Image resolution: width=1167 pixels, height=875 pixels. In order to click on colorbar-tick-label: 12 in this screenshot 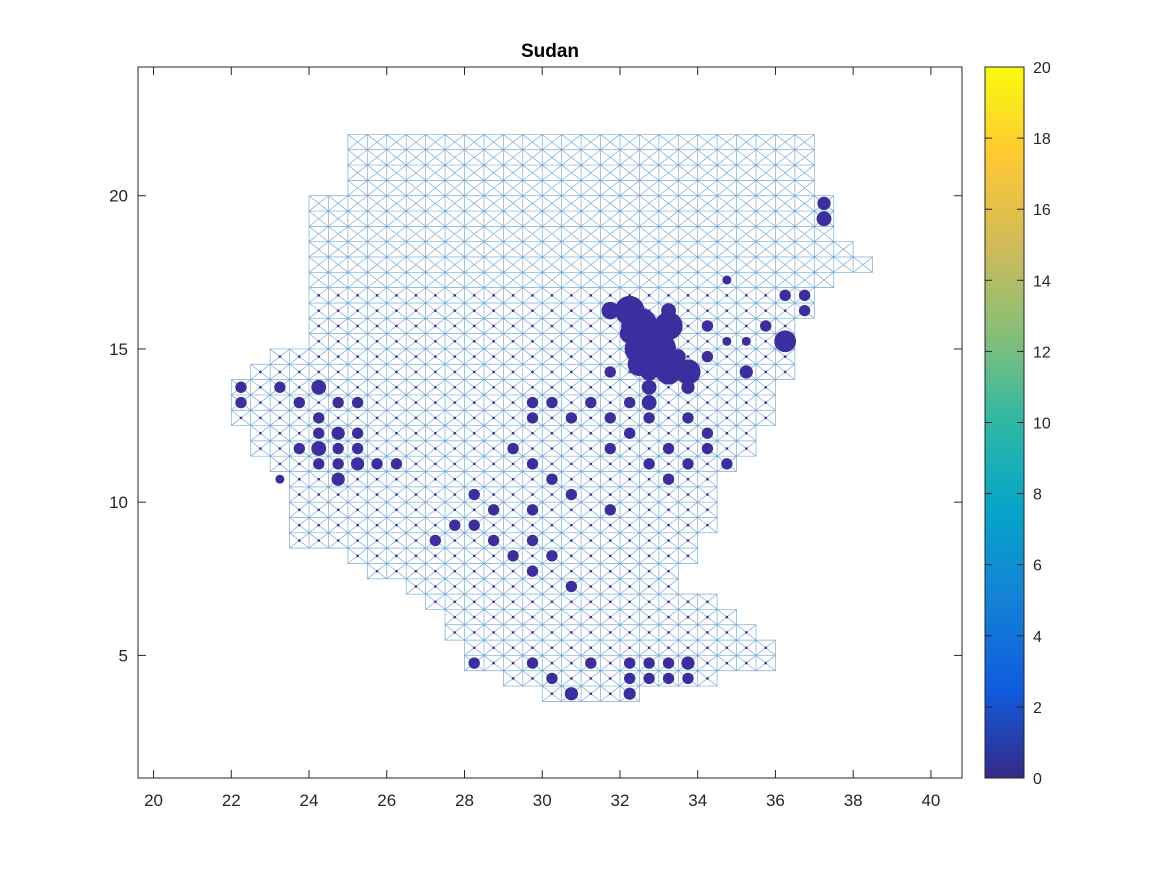, I will do `click(1042, 352)`.